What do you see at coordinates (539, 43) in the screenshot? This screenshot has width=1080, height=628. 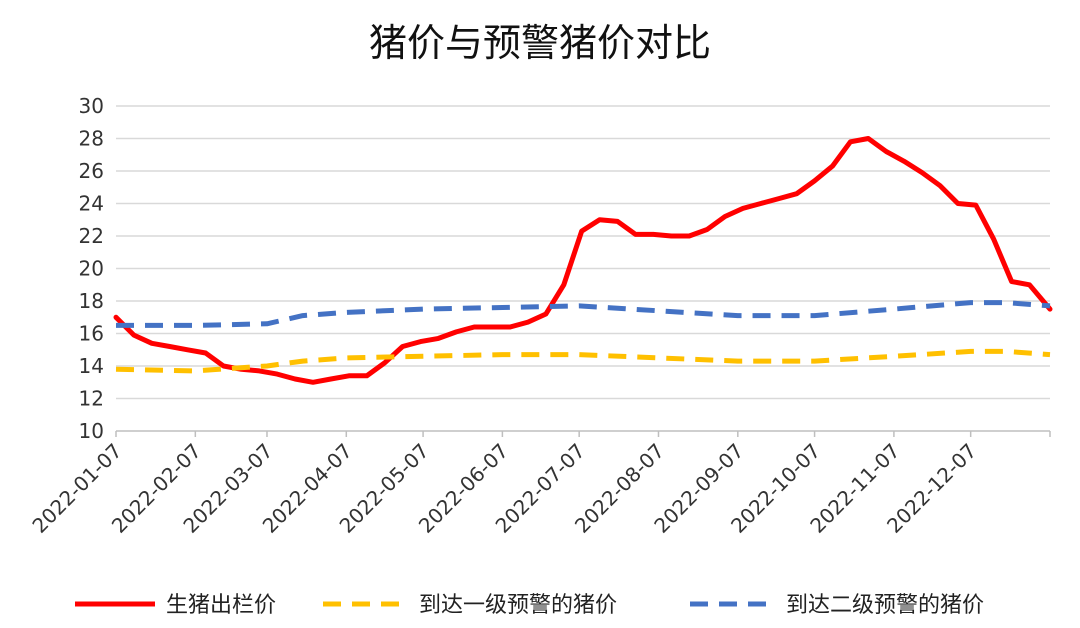 I see `chart-title: 猪价与预警猪价对比` at bounding box center [539, 43].